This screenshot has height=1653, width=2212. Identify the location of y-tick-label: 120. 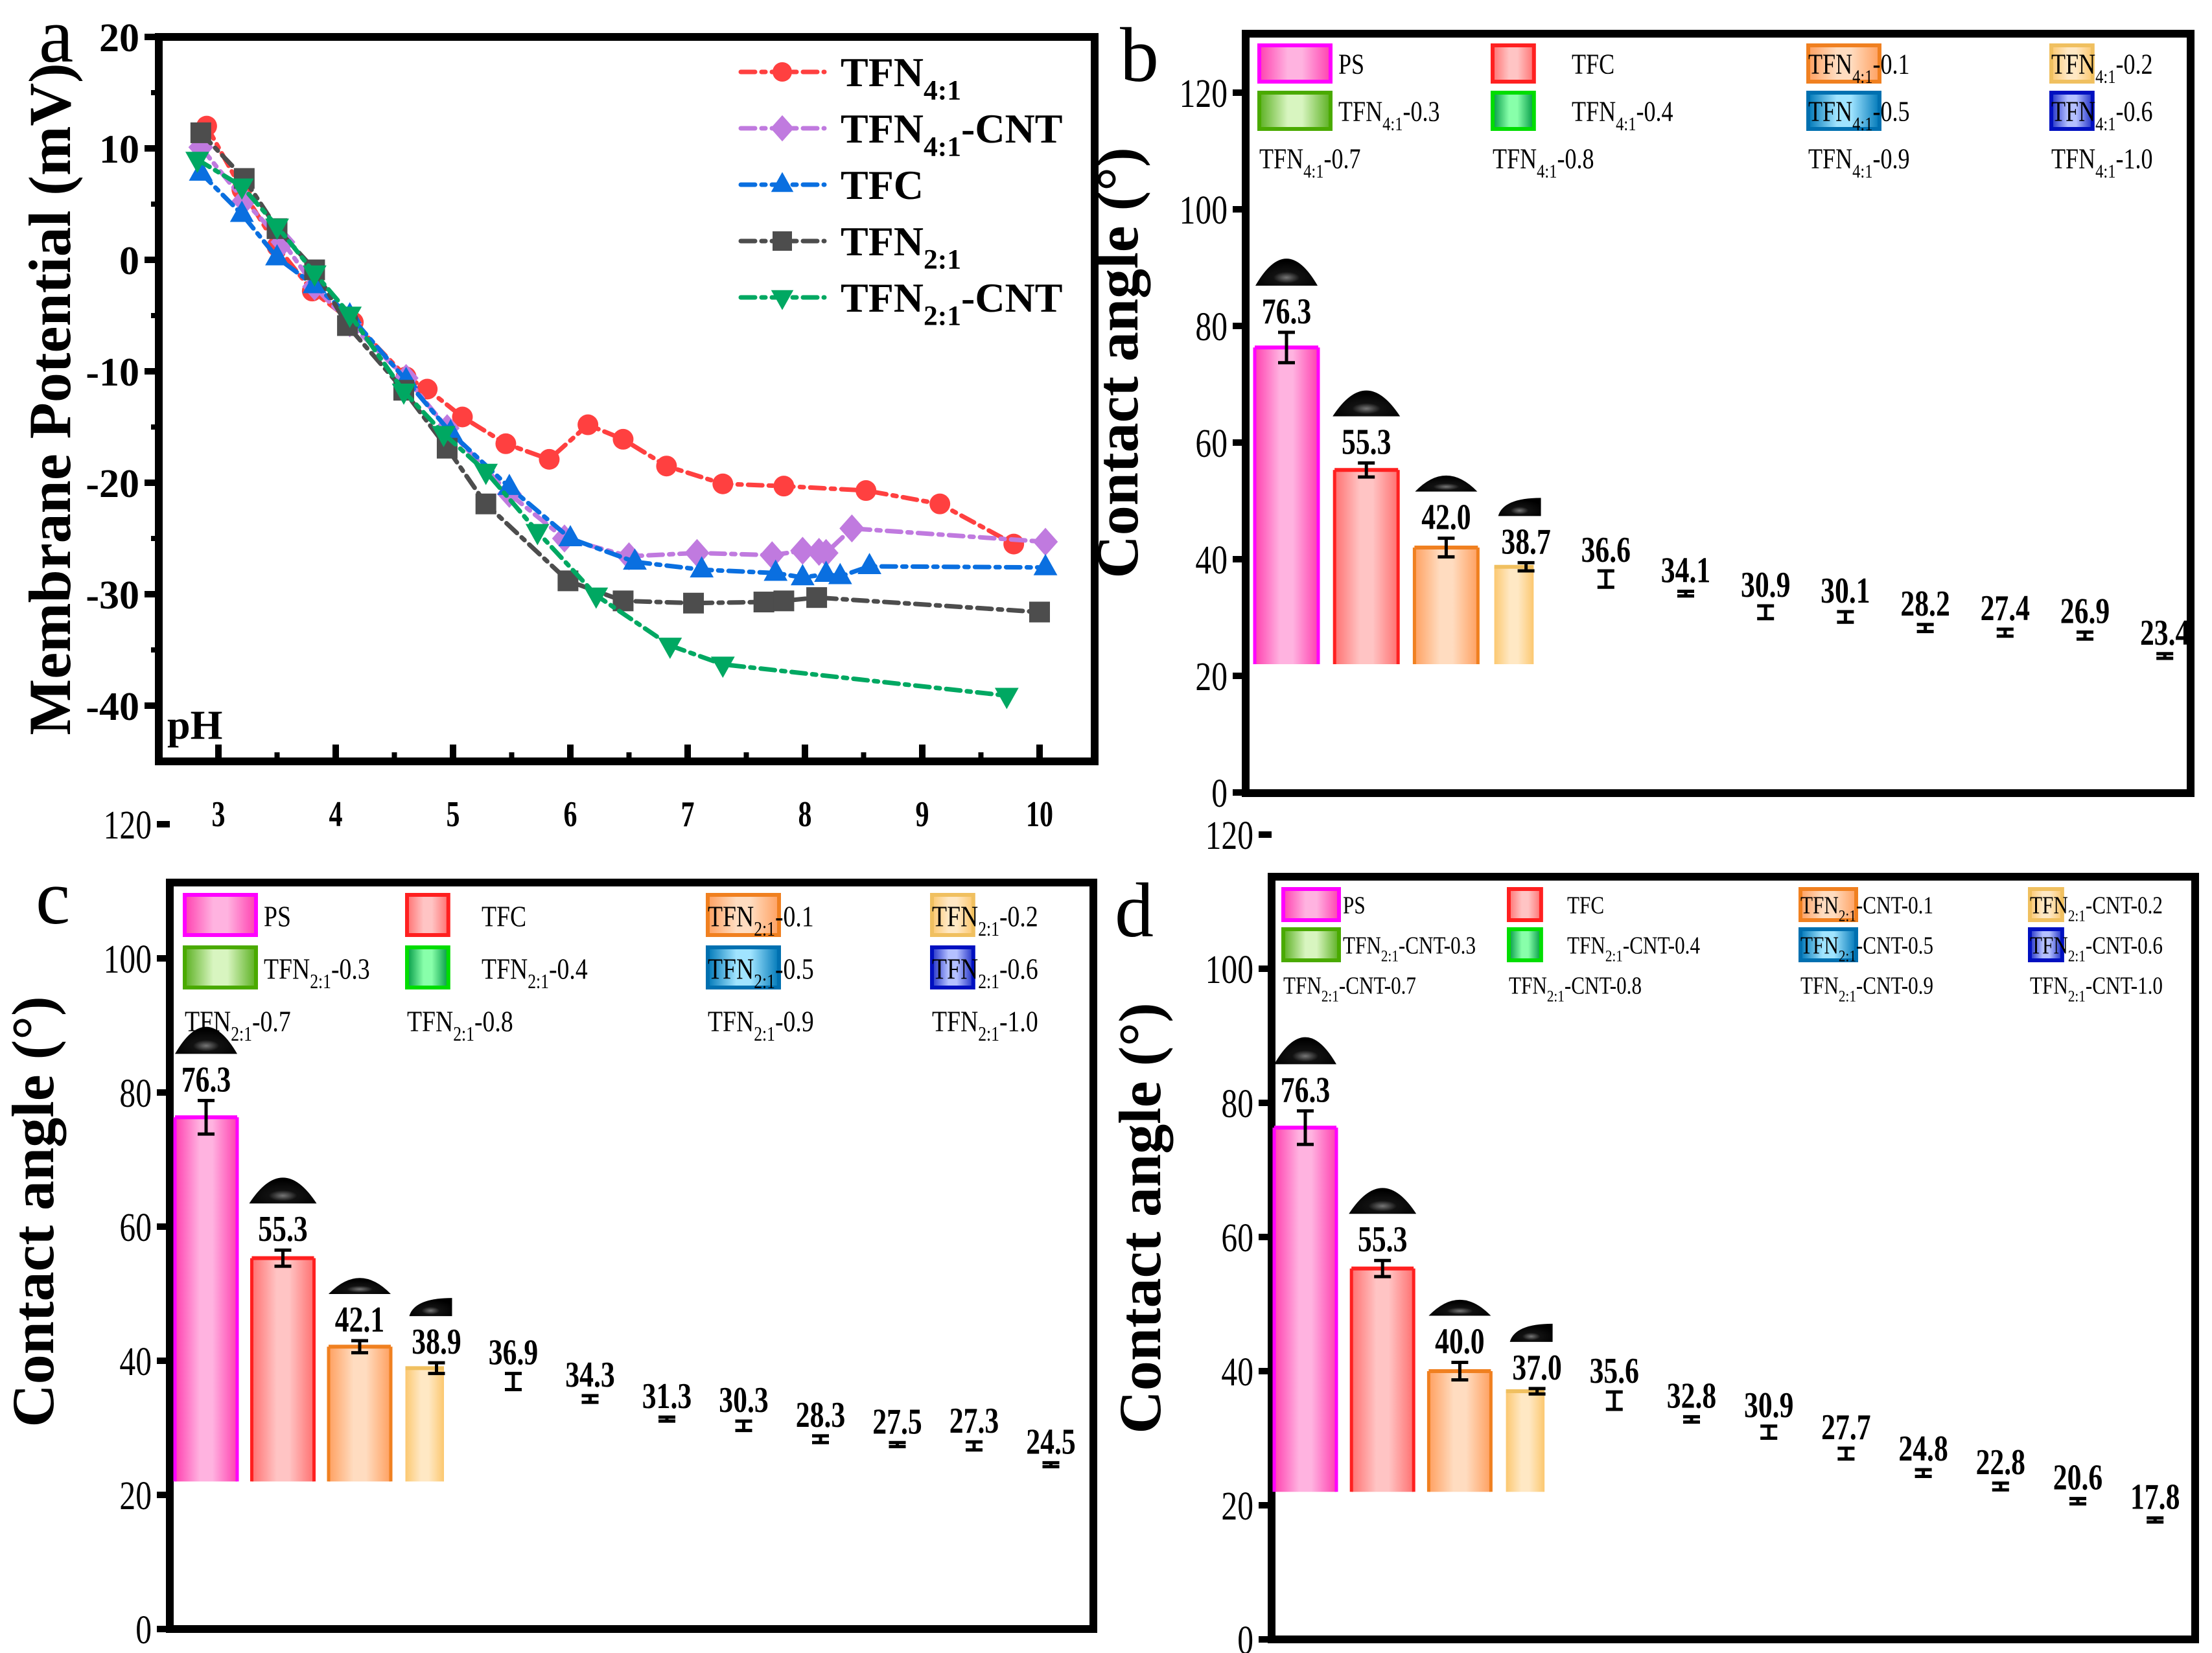
(1229, 836).